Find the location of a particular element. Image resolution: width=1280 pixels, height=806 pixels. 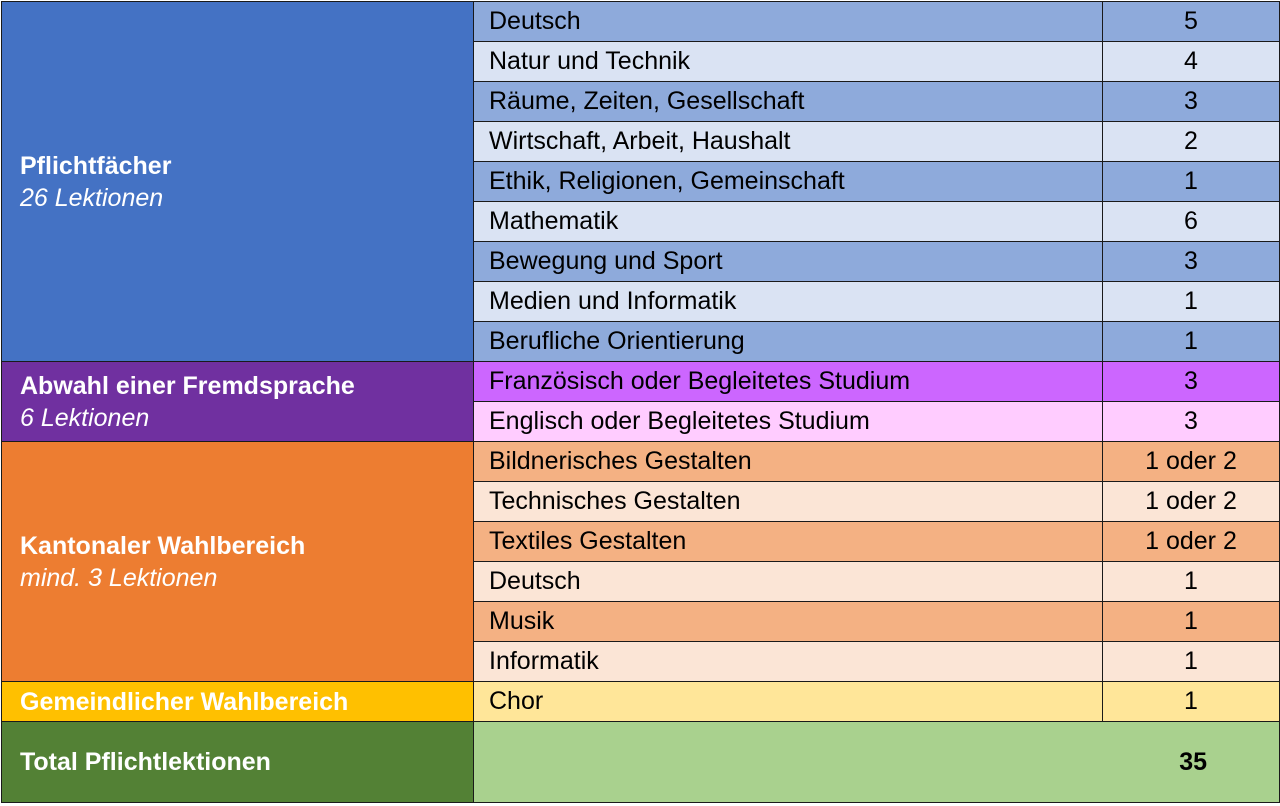

group-subtitle: 6 Lektionen is located at coordinates (85, 417).